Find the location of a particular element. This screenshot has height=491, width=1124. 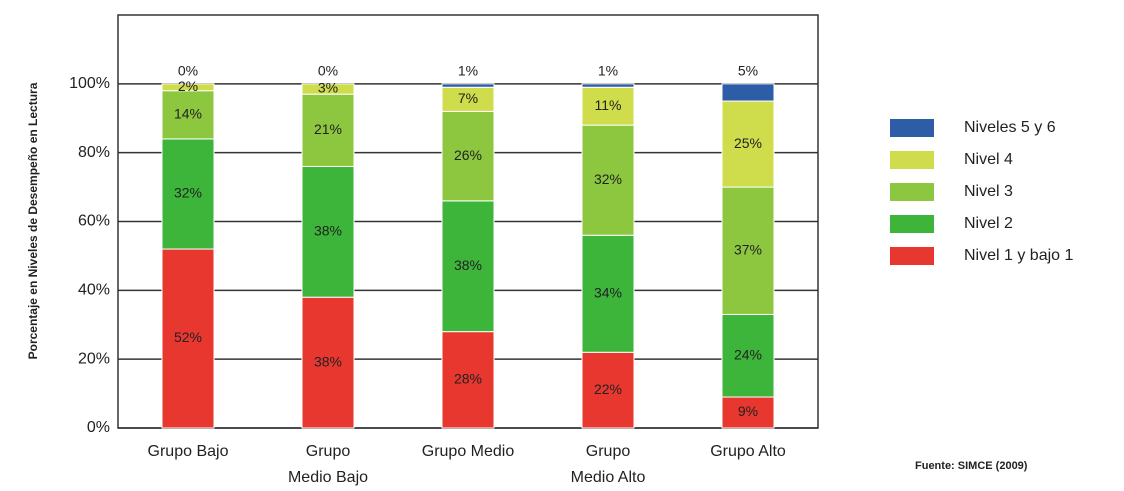

legend-label: Nivel 1 y bajo 1 is located at coordinates (1018, 255).